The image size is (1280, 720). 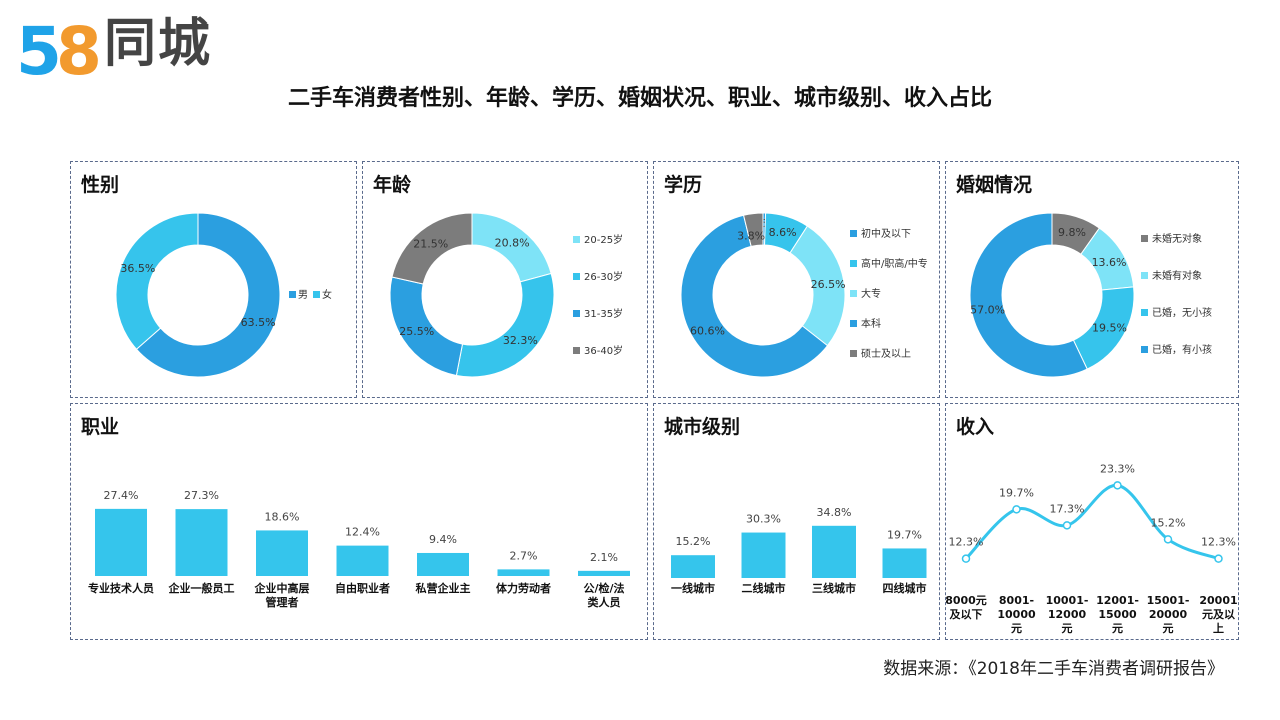 What do you see at coordinates (1168, 628) in the screenshot?
I see `income-category-label-4-2: 元` at bounding box center [1168, 628].